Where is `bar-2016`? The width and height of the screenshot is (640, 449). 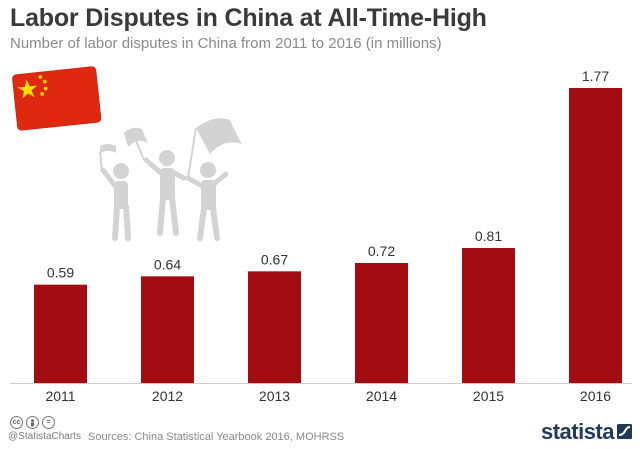
bar-2016 is located at coordinates (595, 235).